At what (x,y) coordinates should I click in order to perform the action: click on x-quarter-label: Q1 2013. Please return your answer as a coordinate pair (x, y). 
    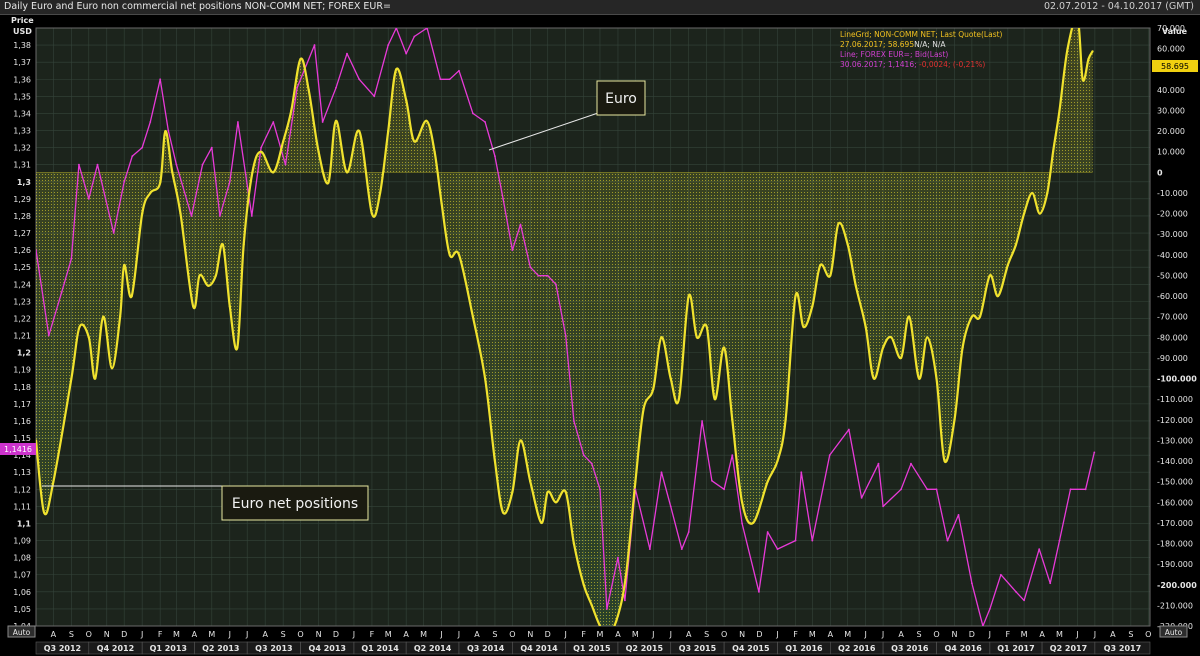
    Looking at the image, I should click on (168, 648).